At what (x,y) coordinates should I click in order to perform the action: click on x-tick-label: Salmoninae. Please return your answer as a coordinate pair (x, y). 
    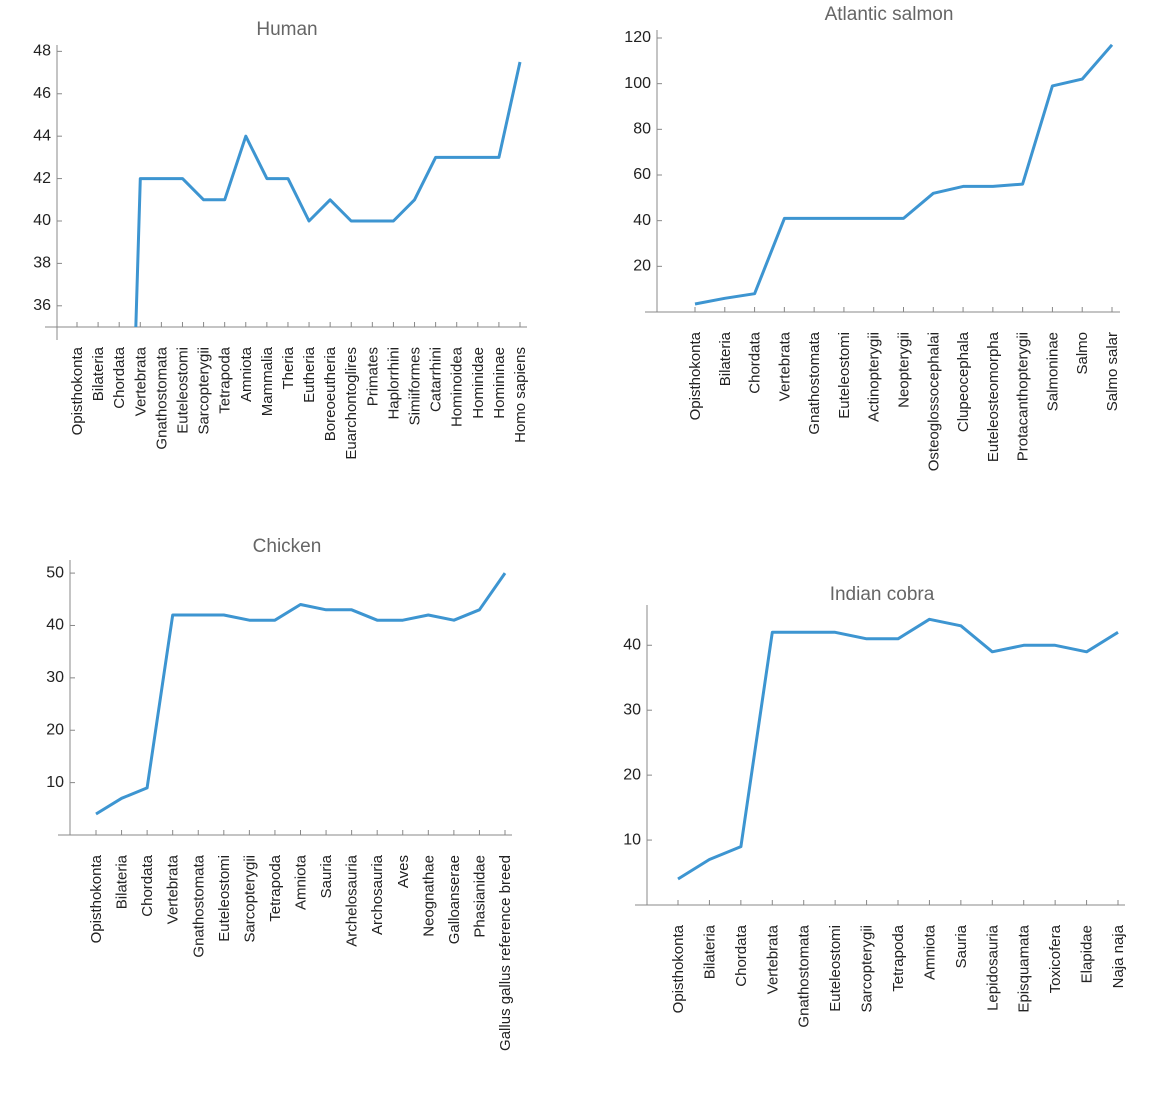
    Looking at the image, I should click on (1052, 371).